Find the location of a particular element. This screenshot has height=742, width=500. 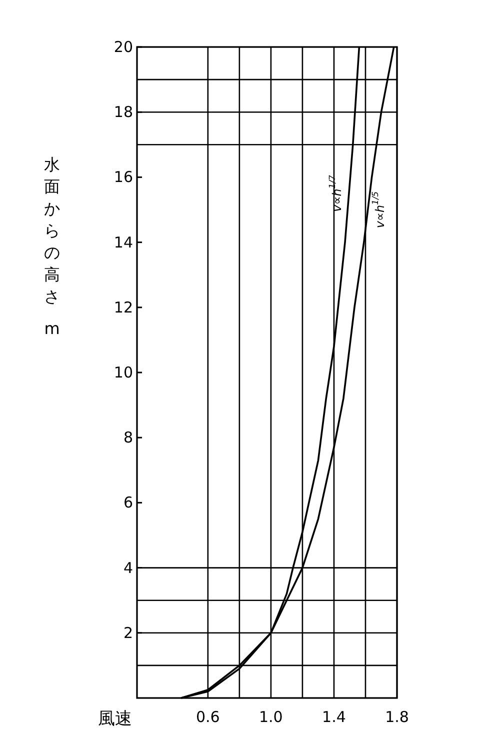

y-tick-label: 14 is located at coordinates (123, 242).